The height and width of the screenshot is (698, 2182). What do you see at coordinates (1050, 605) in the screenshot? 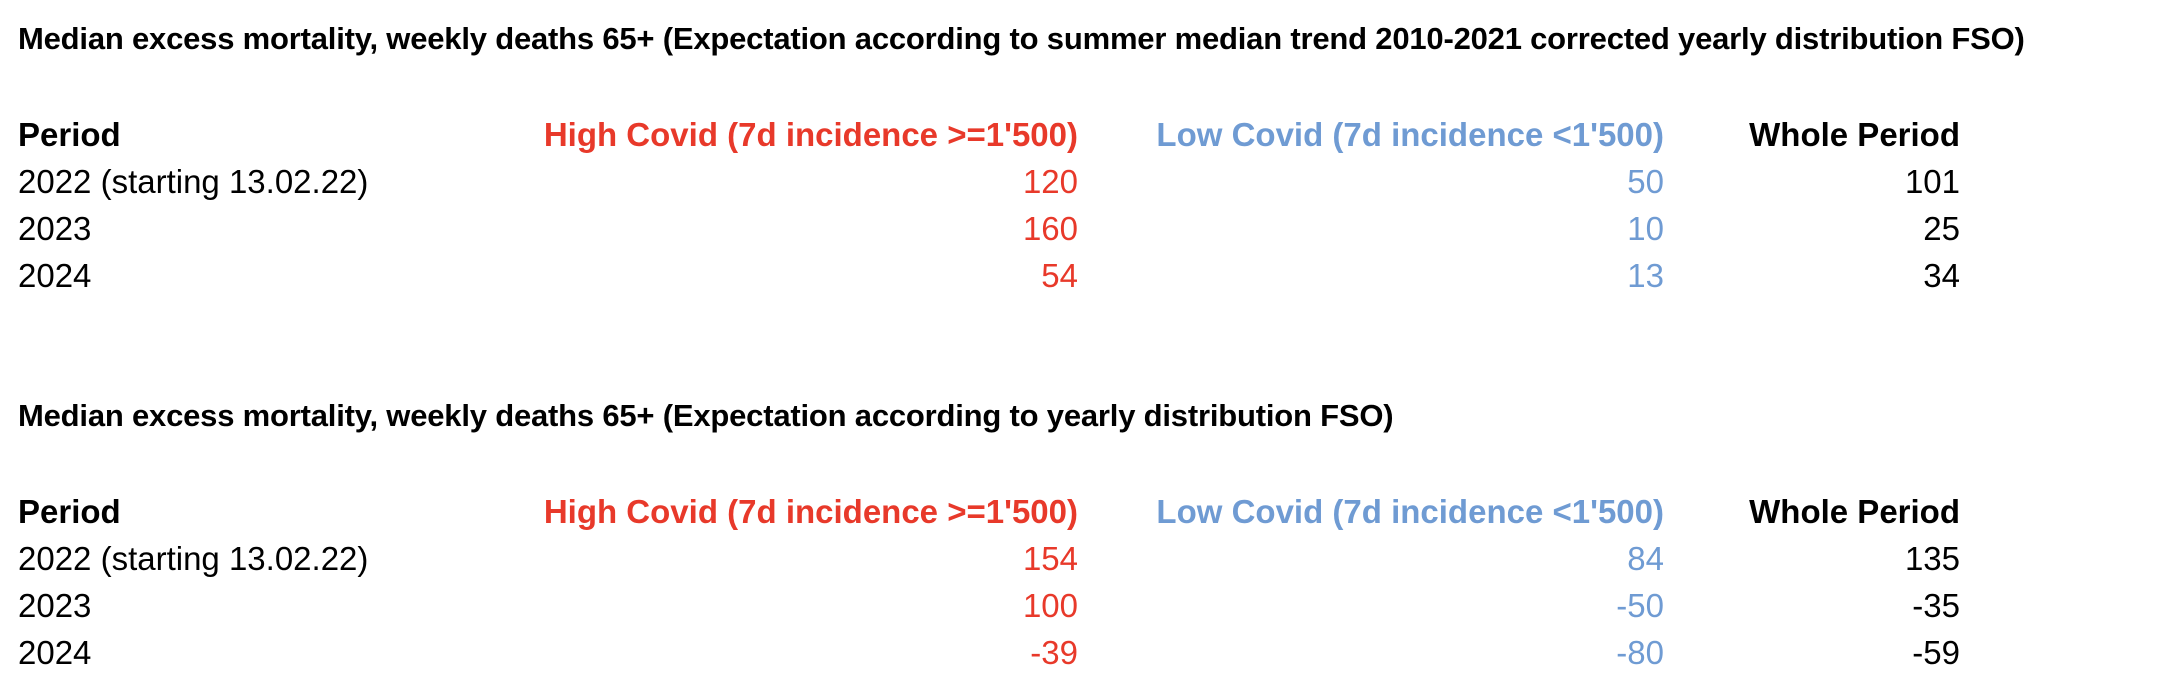
I see `cell-high-covid: 100` at bounding box center [1050, 605].